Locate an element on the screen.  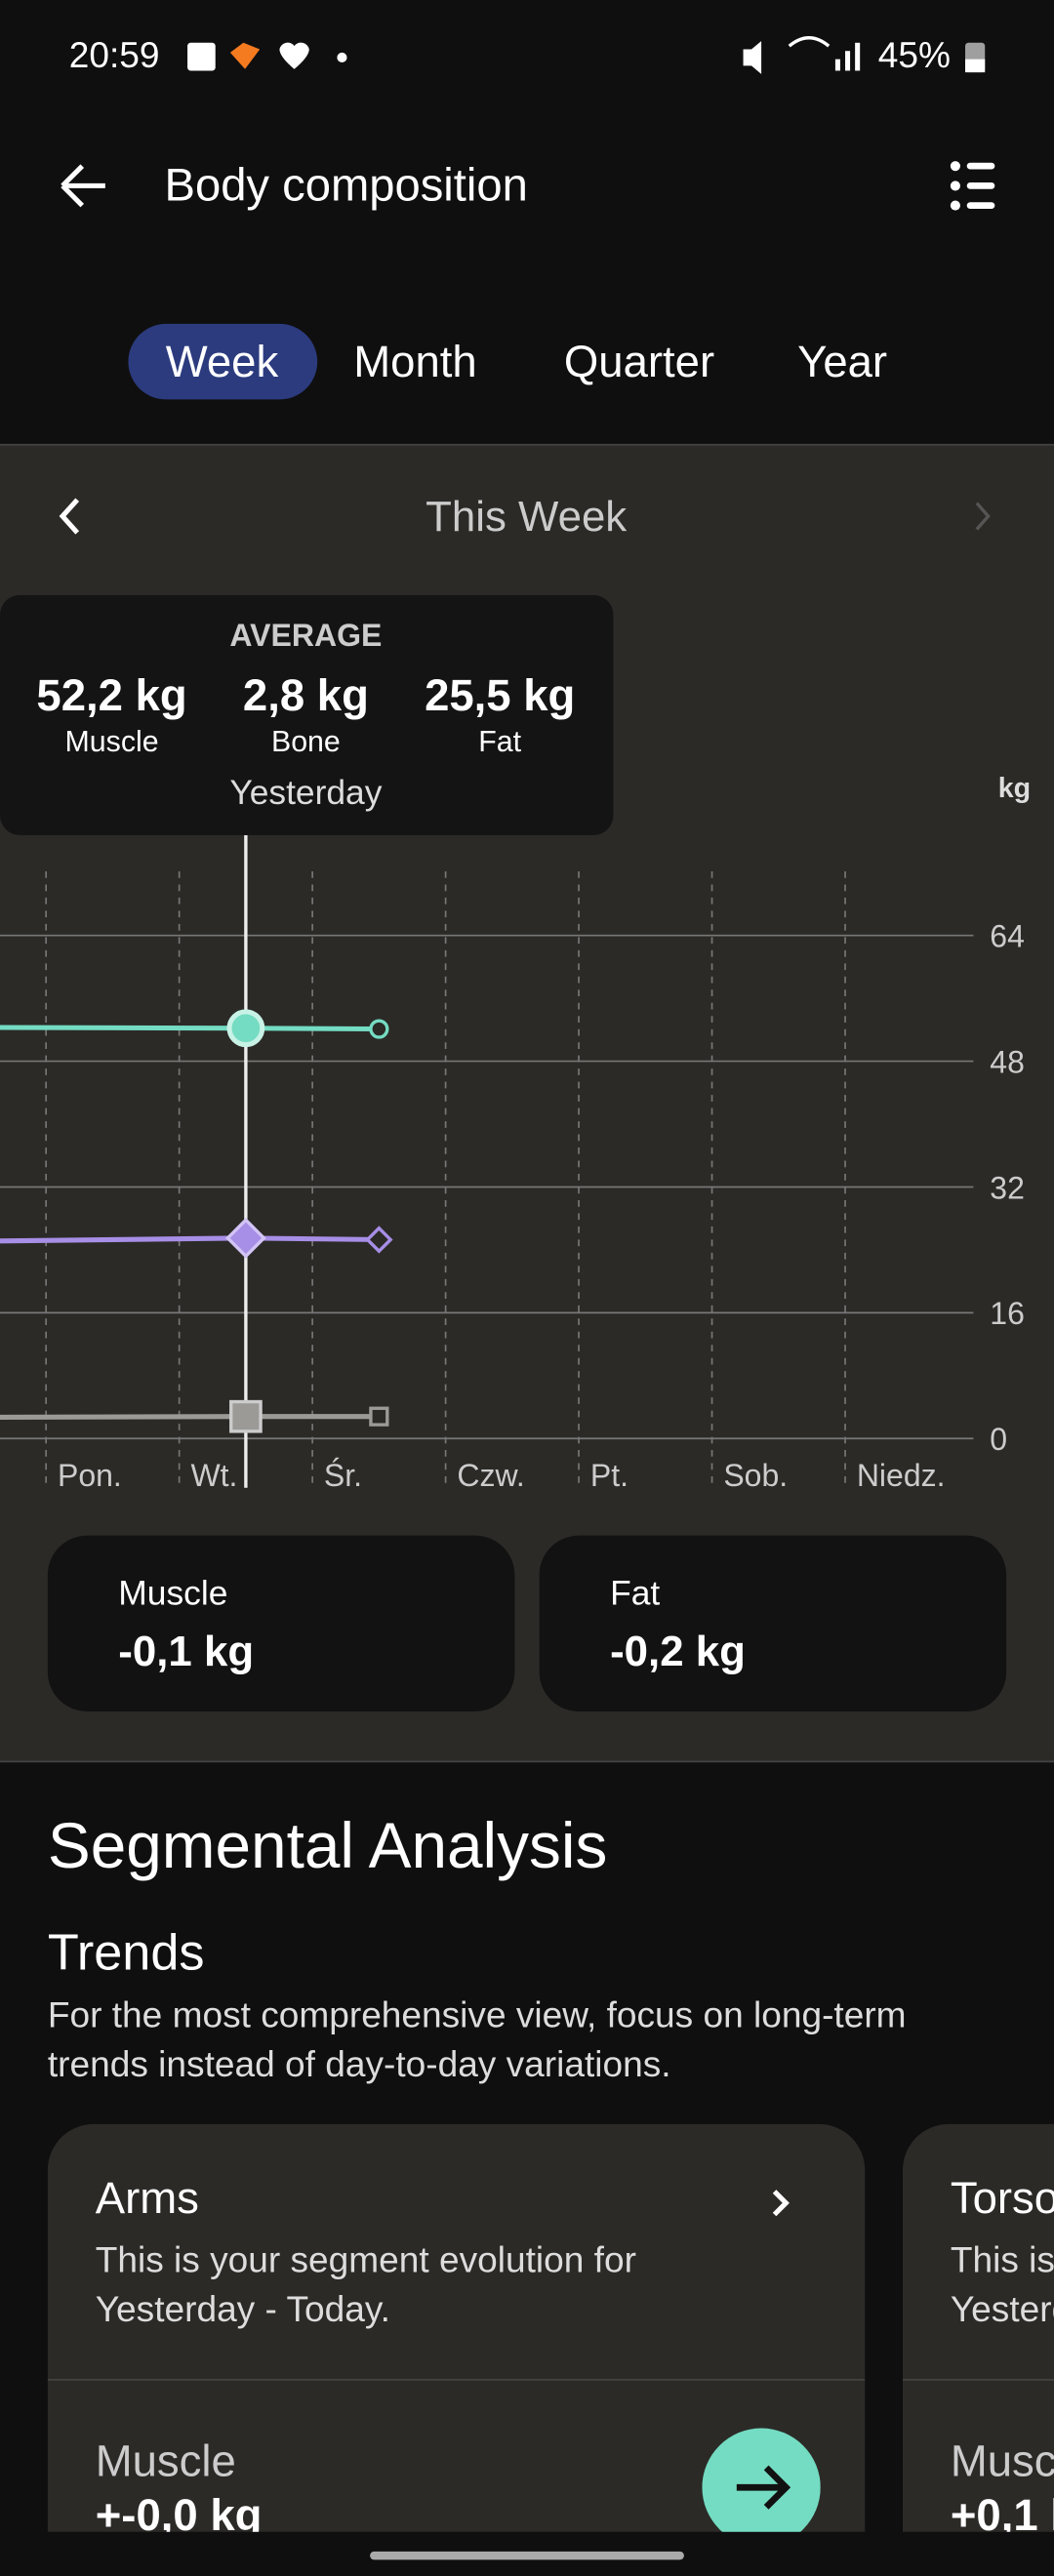
y-tick-label: 0 is located at coordinates (998, 1439).